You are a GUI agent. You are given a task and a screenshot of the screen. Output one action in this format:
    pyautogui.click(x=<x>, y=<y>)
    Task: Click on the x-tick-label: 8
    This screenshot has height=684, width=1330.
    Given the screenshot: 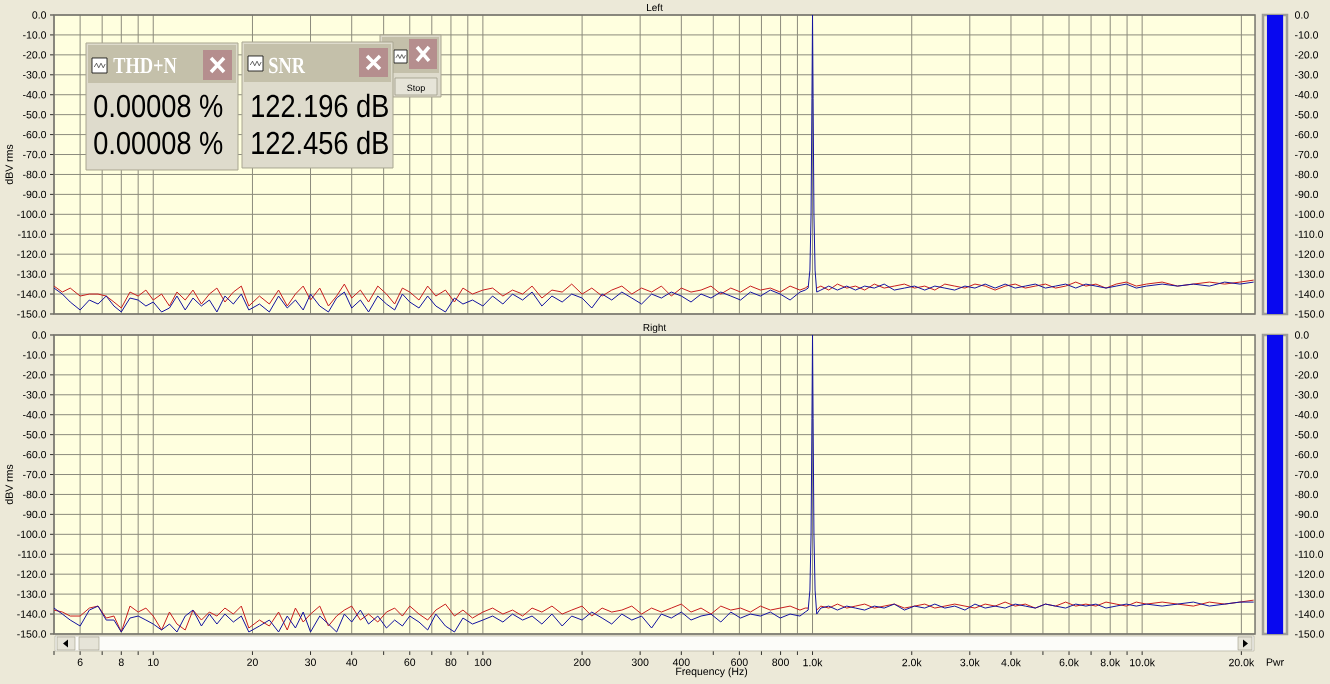 What is the action you would take?
    pyautogui.click(x=121, y=662)
    